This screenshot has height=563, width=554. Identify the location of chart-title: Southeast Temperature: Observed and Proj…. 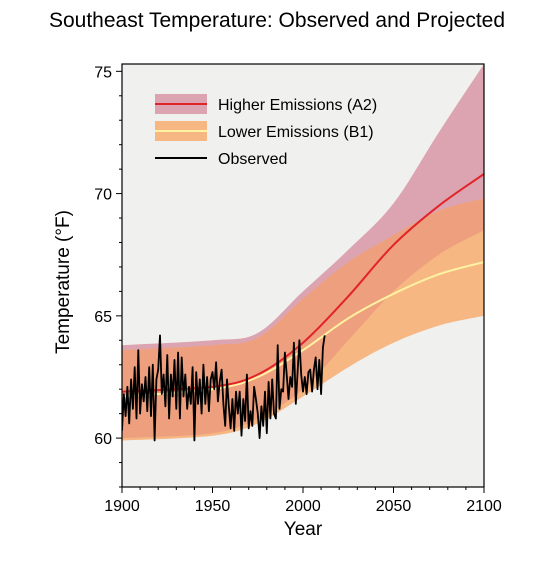
(277, 20).